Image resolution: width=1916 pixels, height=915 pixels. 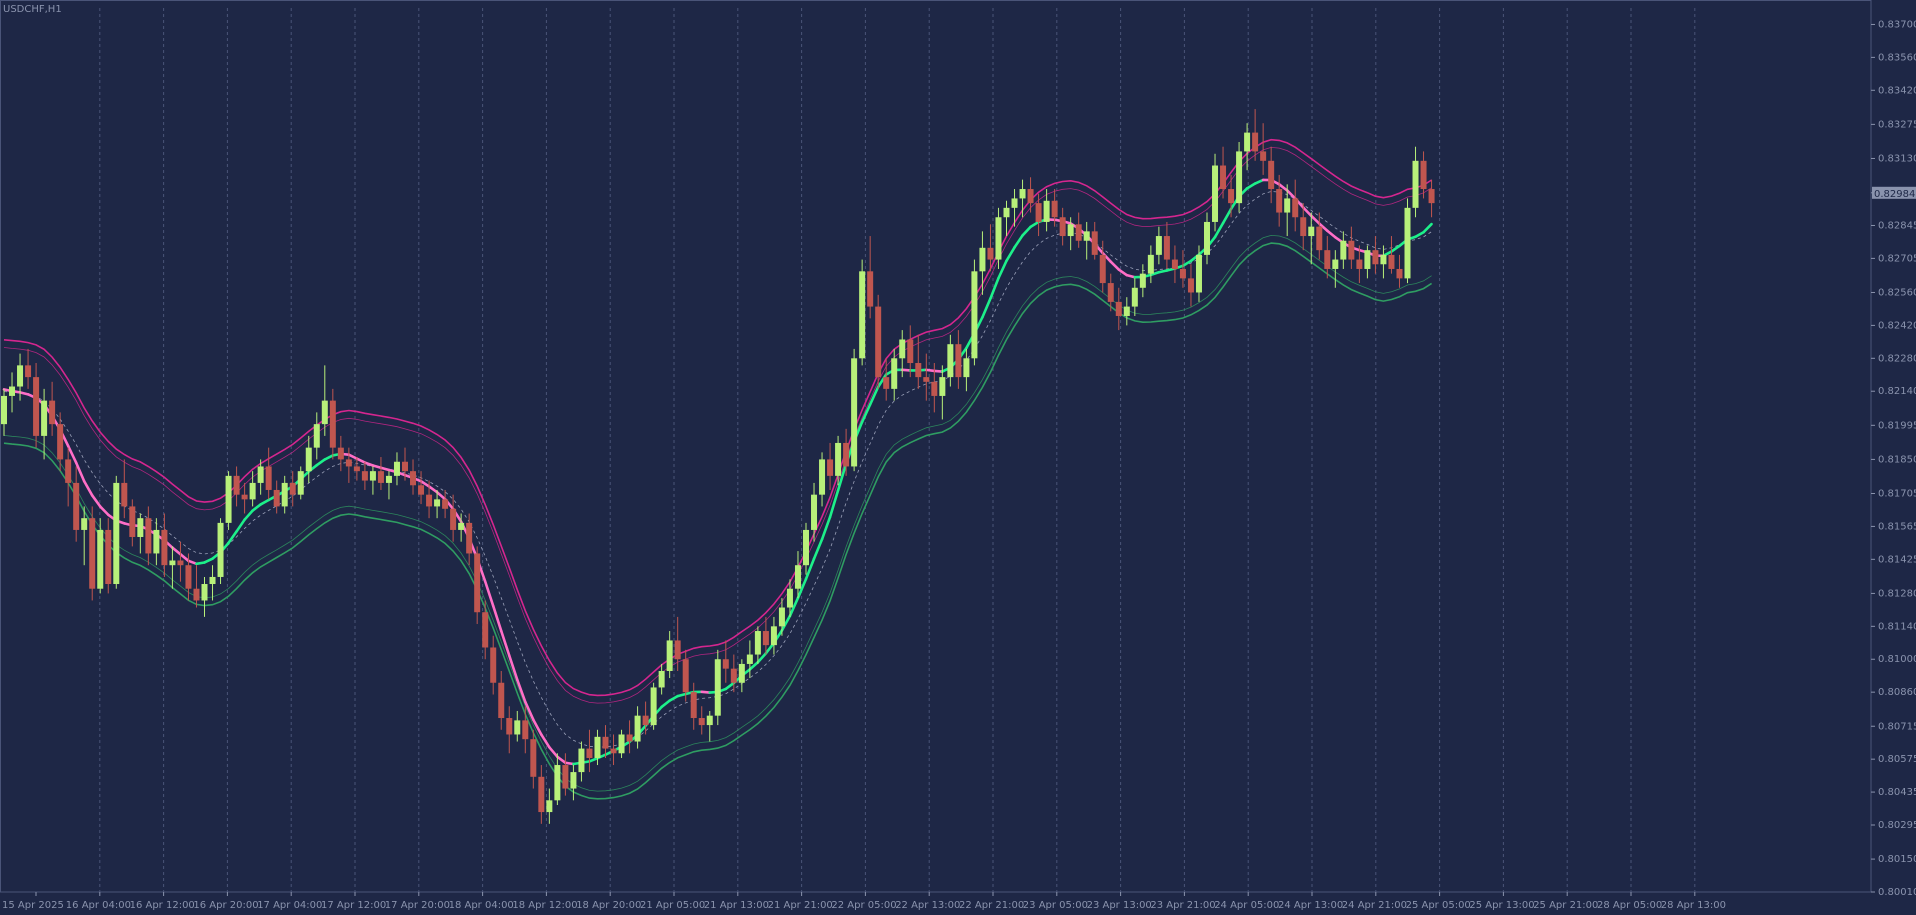 What do you see at coordinates (1897, 726) in the screenshot?
I see `price-tick-label: 0.80715` at bounding box center [1897, 726].